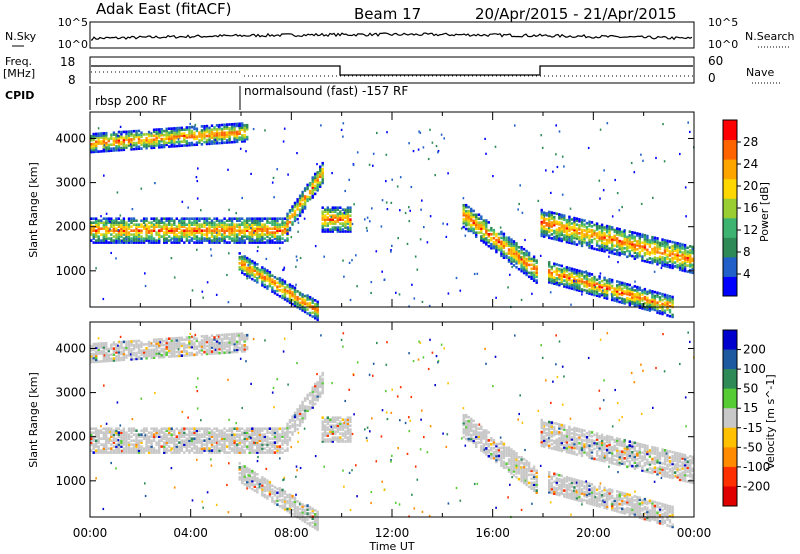  I want to click on beam-label: Beam 17, so click(387, 14).